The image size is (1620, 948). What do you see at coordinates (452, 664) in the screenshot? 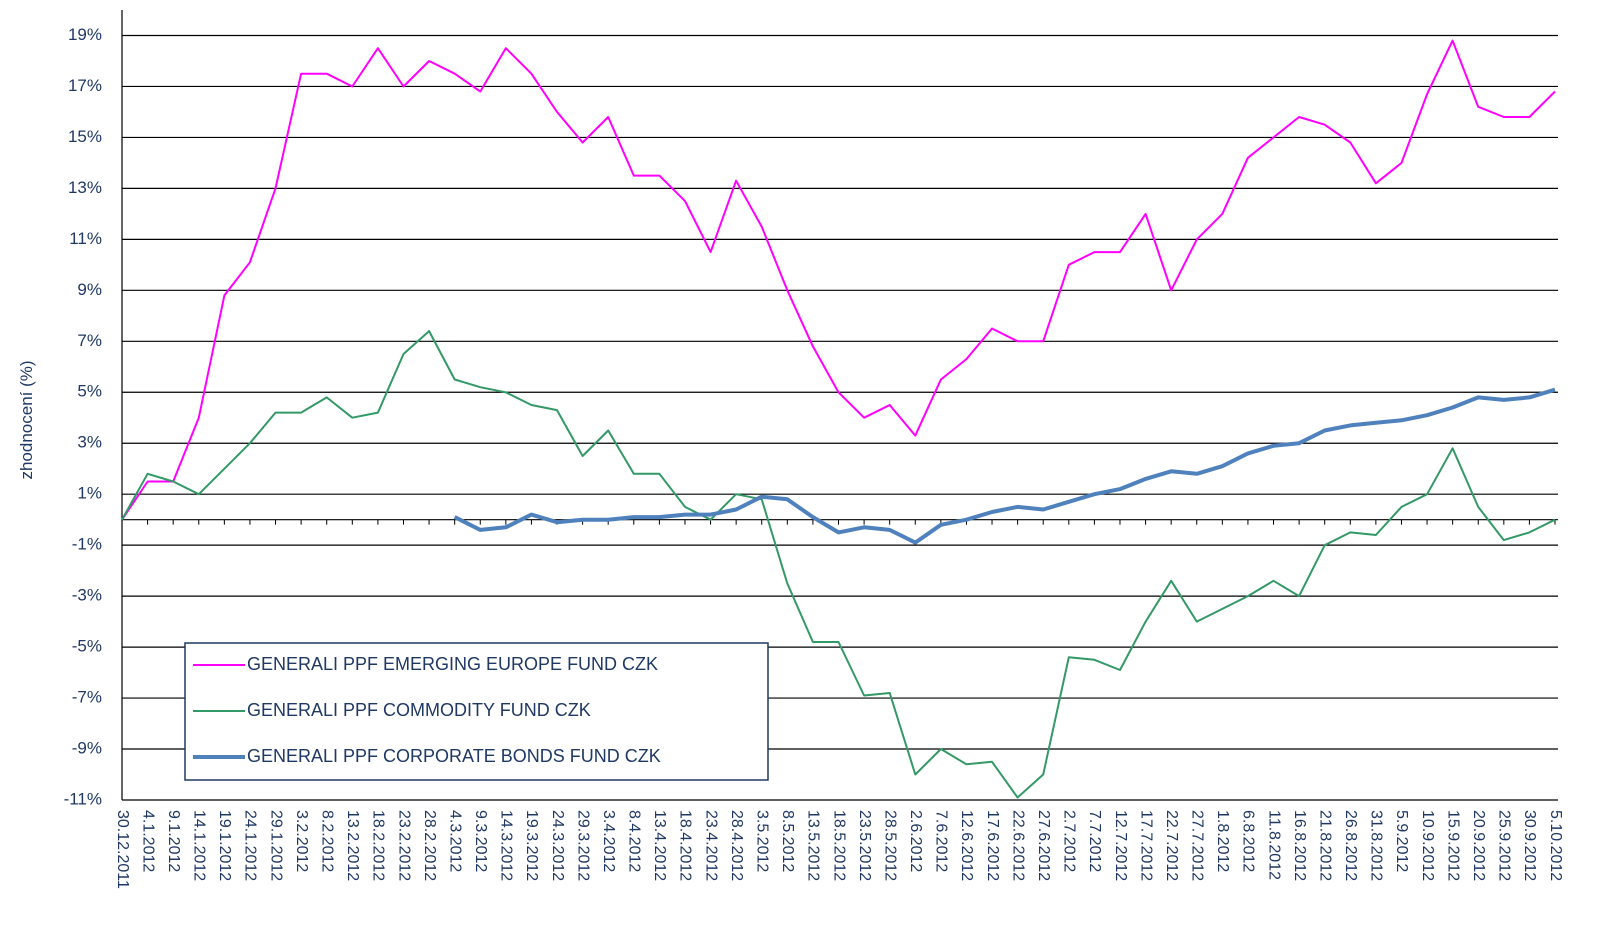
I see `legend-label: GENERALI PPF EMERGING EUROPE FUND CZK` at bounding box center [452, 664].